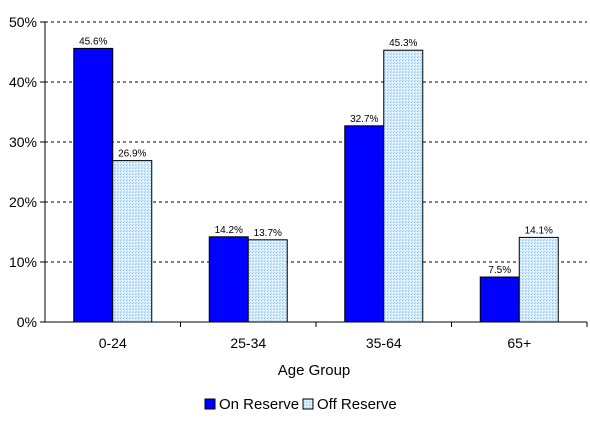 This screenshot has width=590, height=423. I want to click on data-label: 45.3%, so click(403, 43).